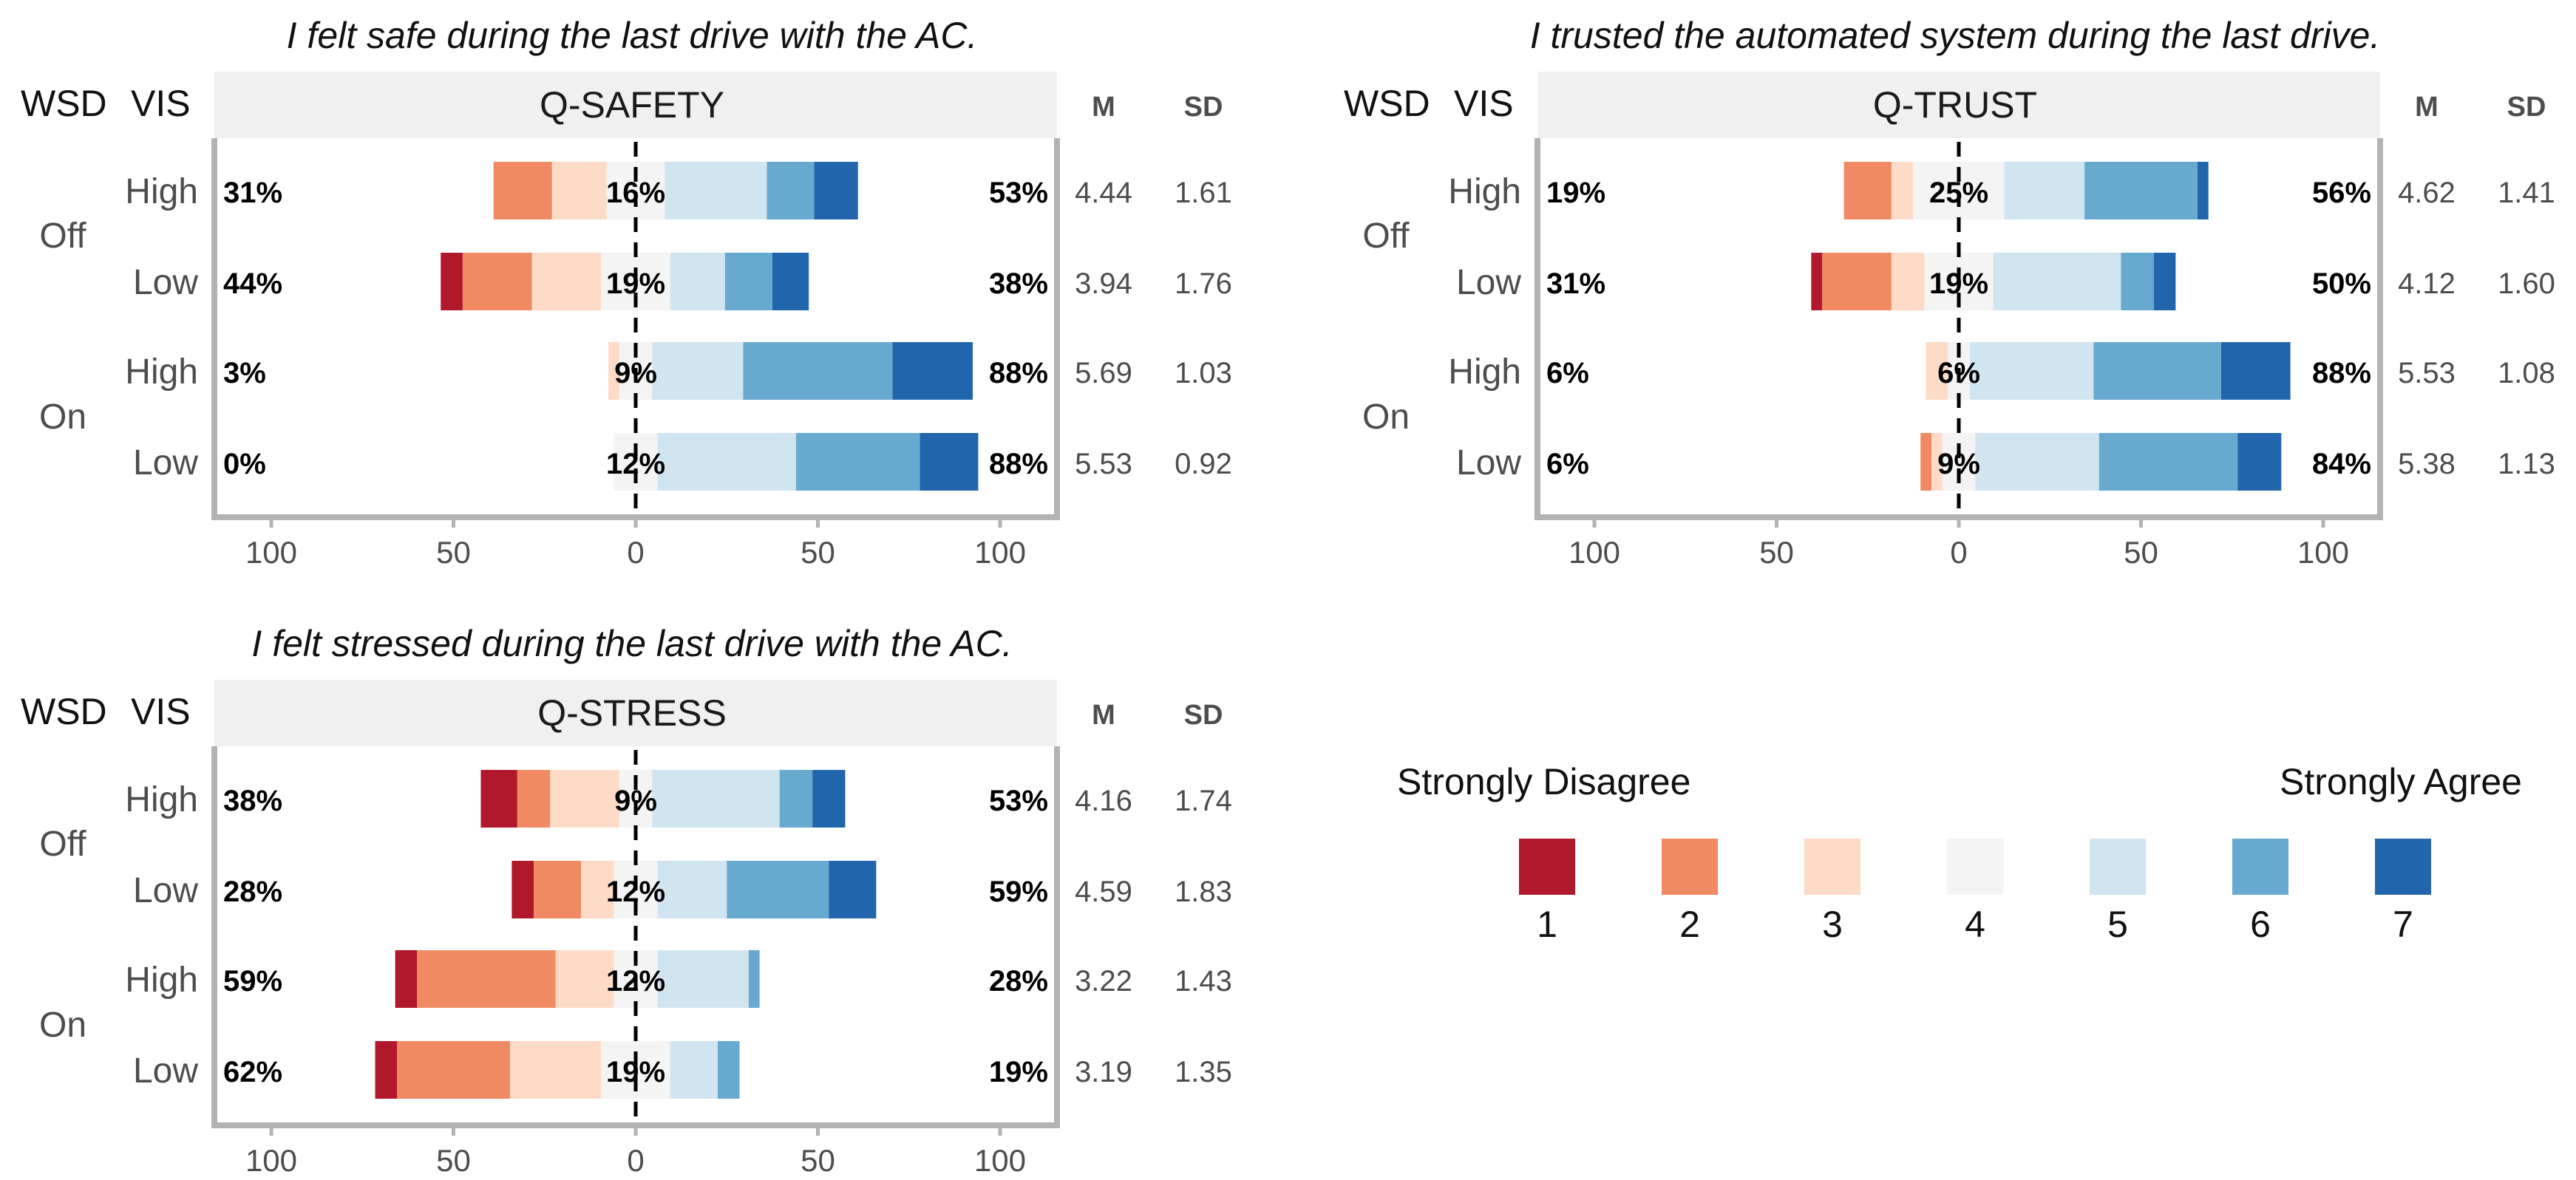 The height and width of the screenshot is (1180, 2576). Describe the element at coordinates (1203, 1072) in the screenshot. I see `sd-value: 1.35` at that location.